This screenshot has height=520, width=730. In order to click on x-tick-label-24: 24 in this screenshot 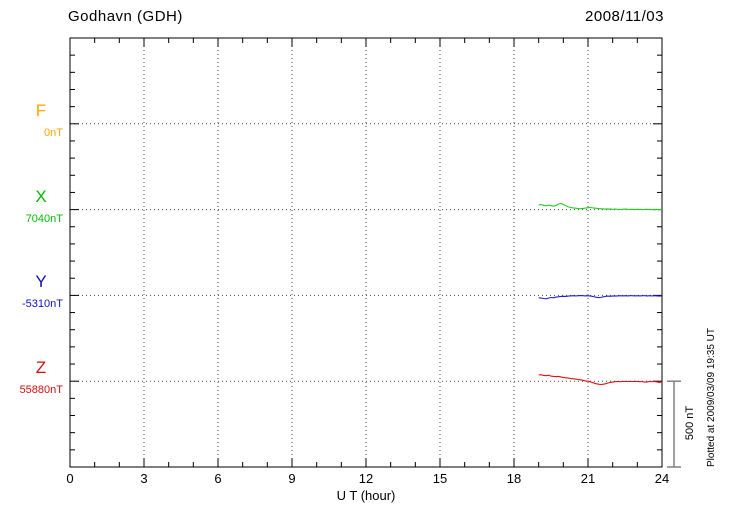, I will do `click(662, 478)`.